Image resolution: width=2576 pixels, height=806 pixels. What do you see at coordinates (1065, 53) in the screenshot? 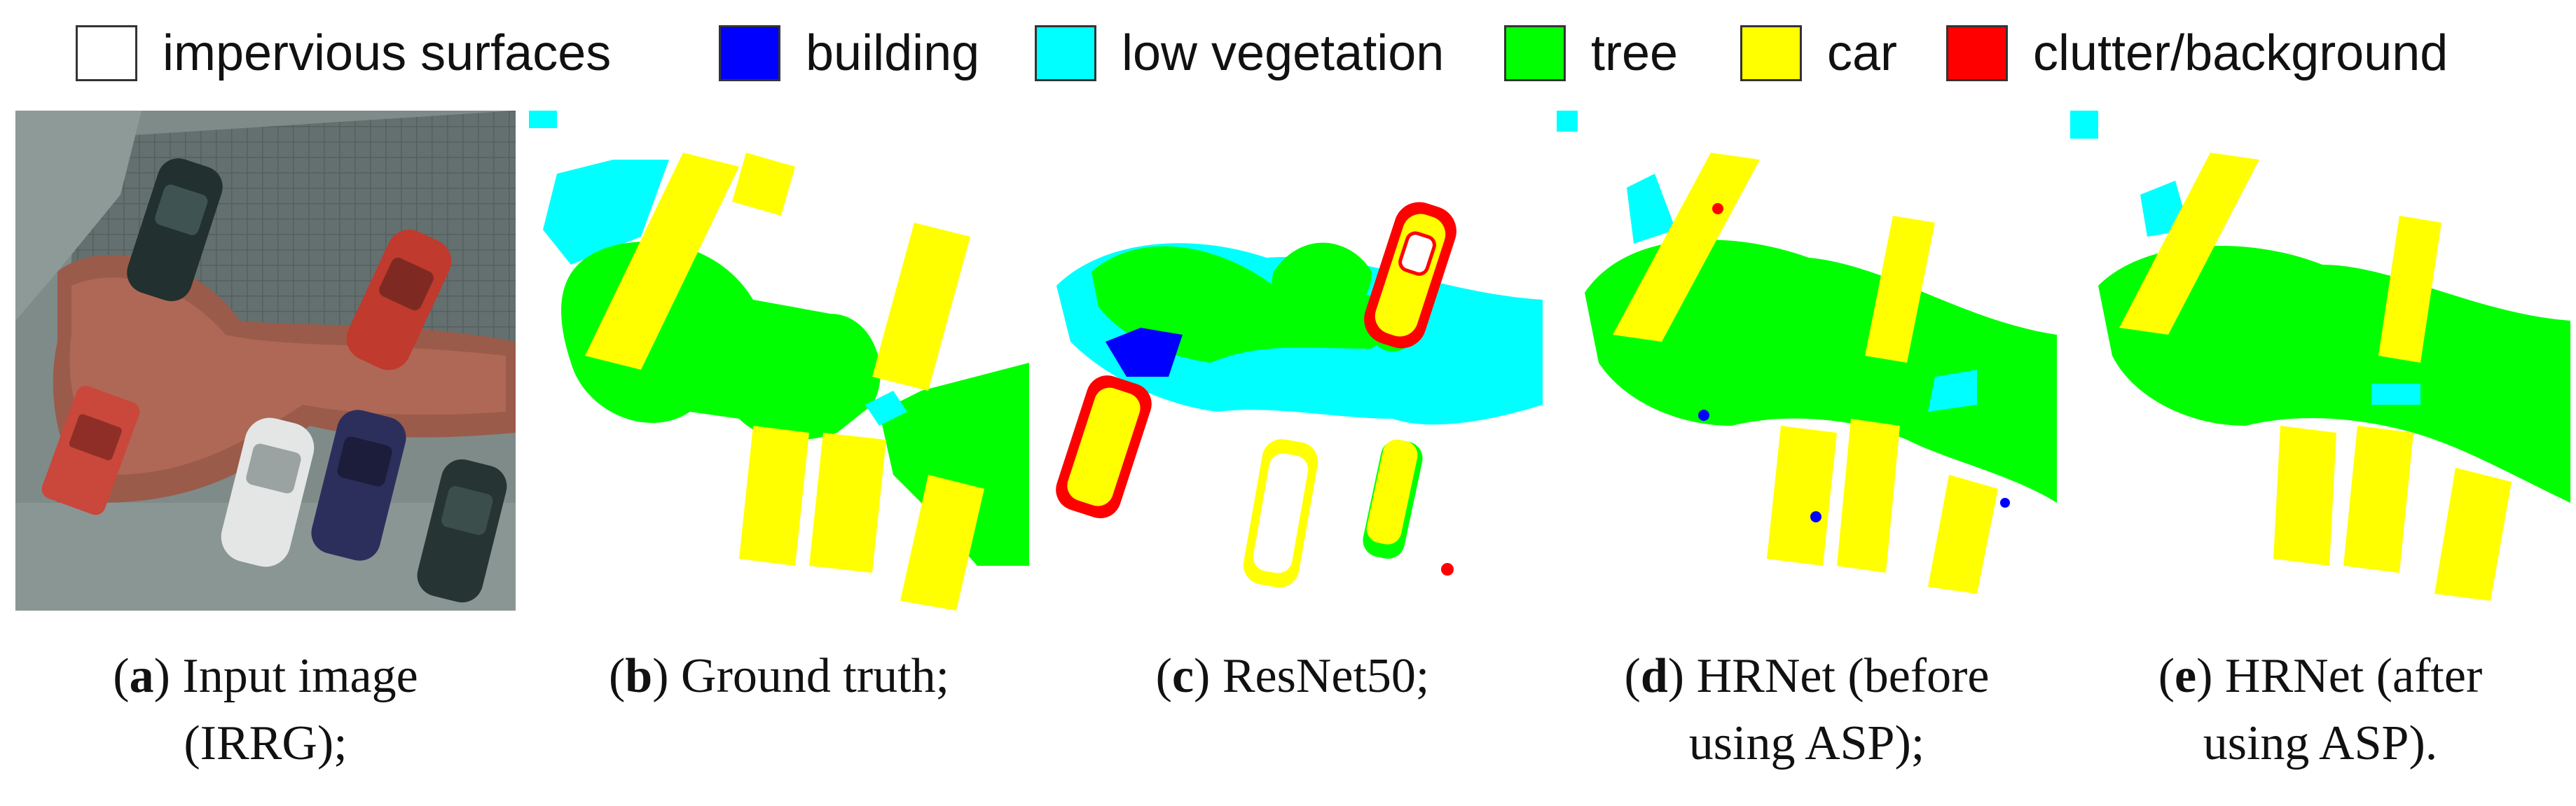
I see `legend-swatch-low-vegetation` at bounding box center [1065, 53].